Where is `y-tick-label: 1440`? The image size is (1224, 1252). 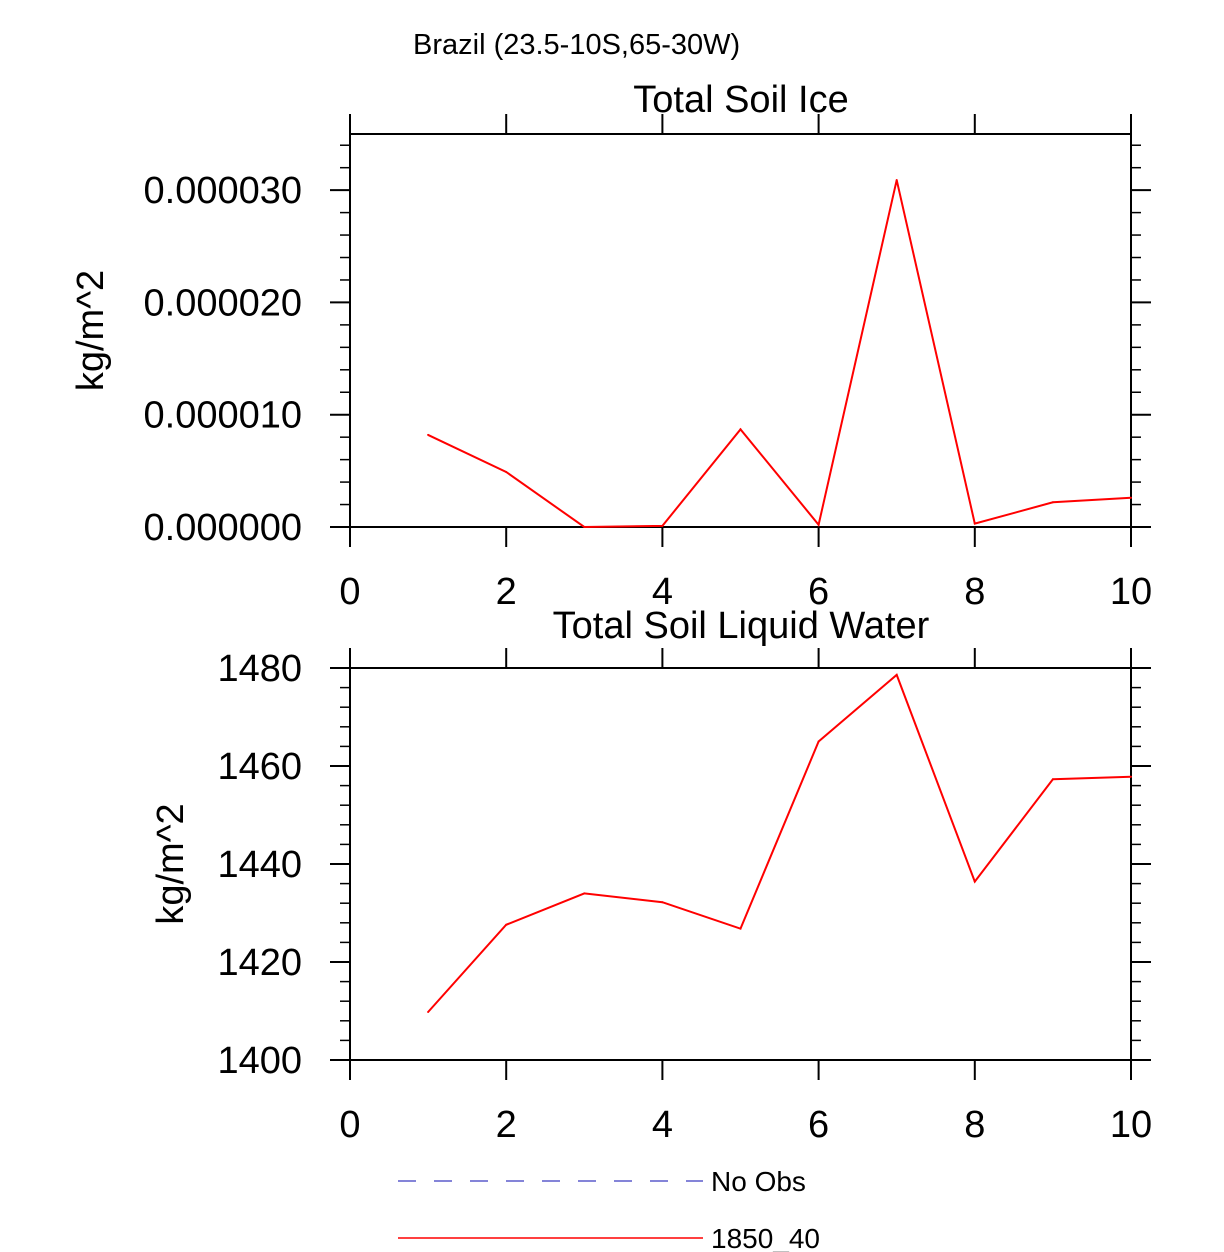 y-tick-label: 1440 is located at coordinates (259, 865).